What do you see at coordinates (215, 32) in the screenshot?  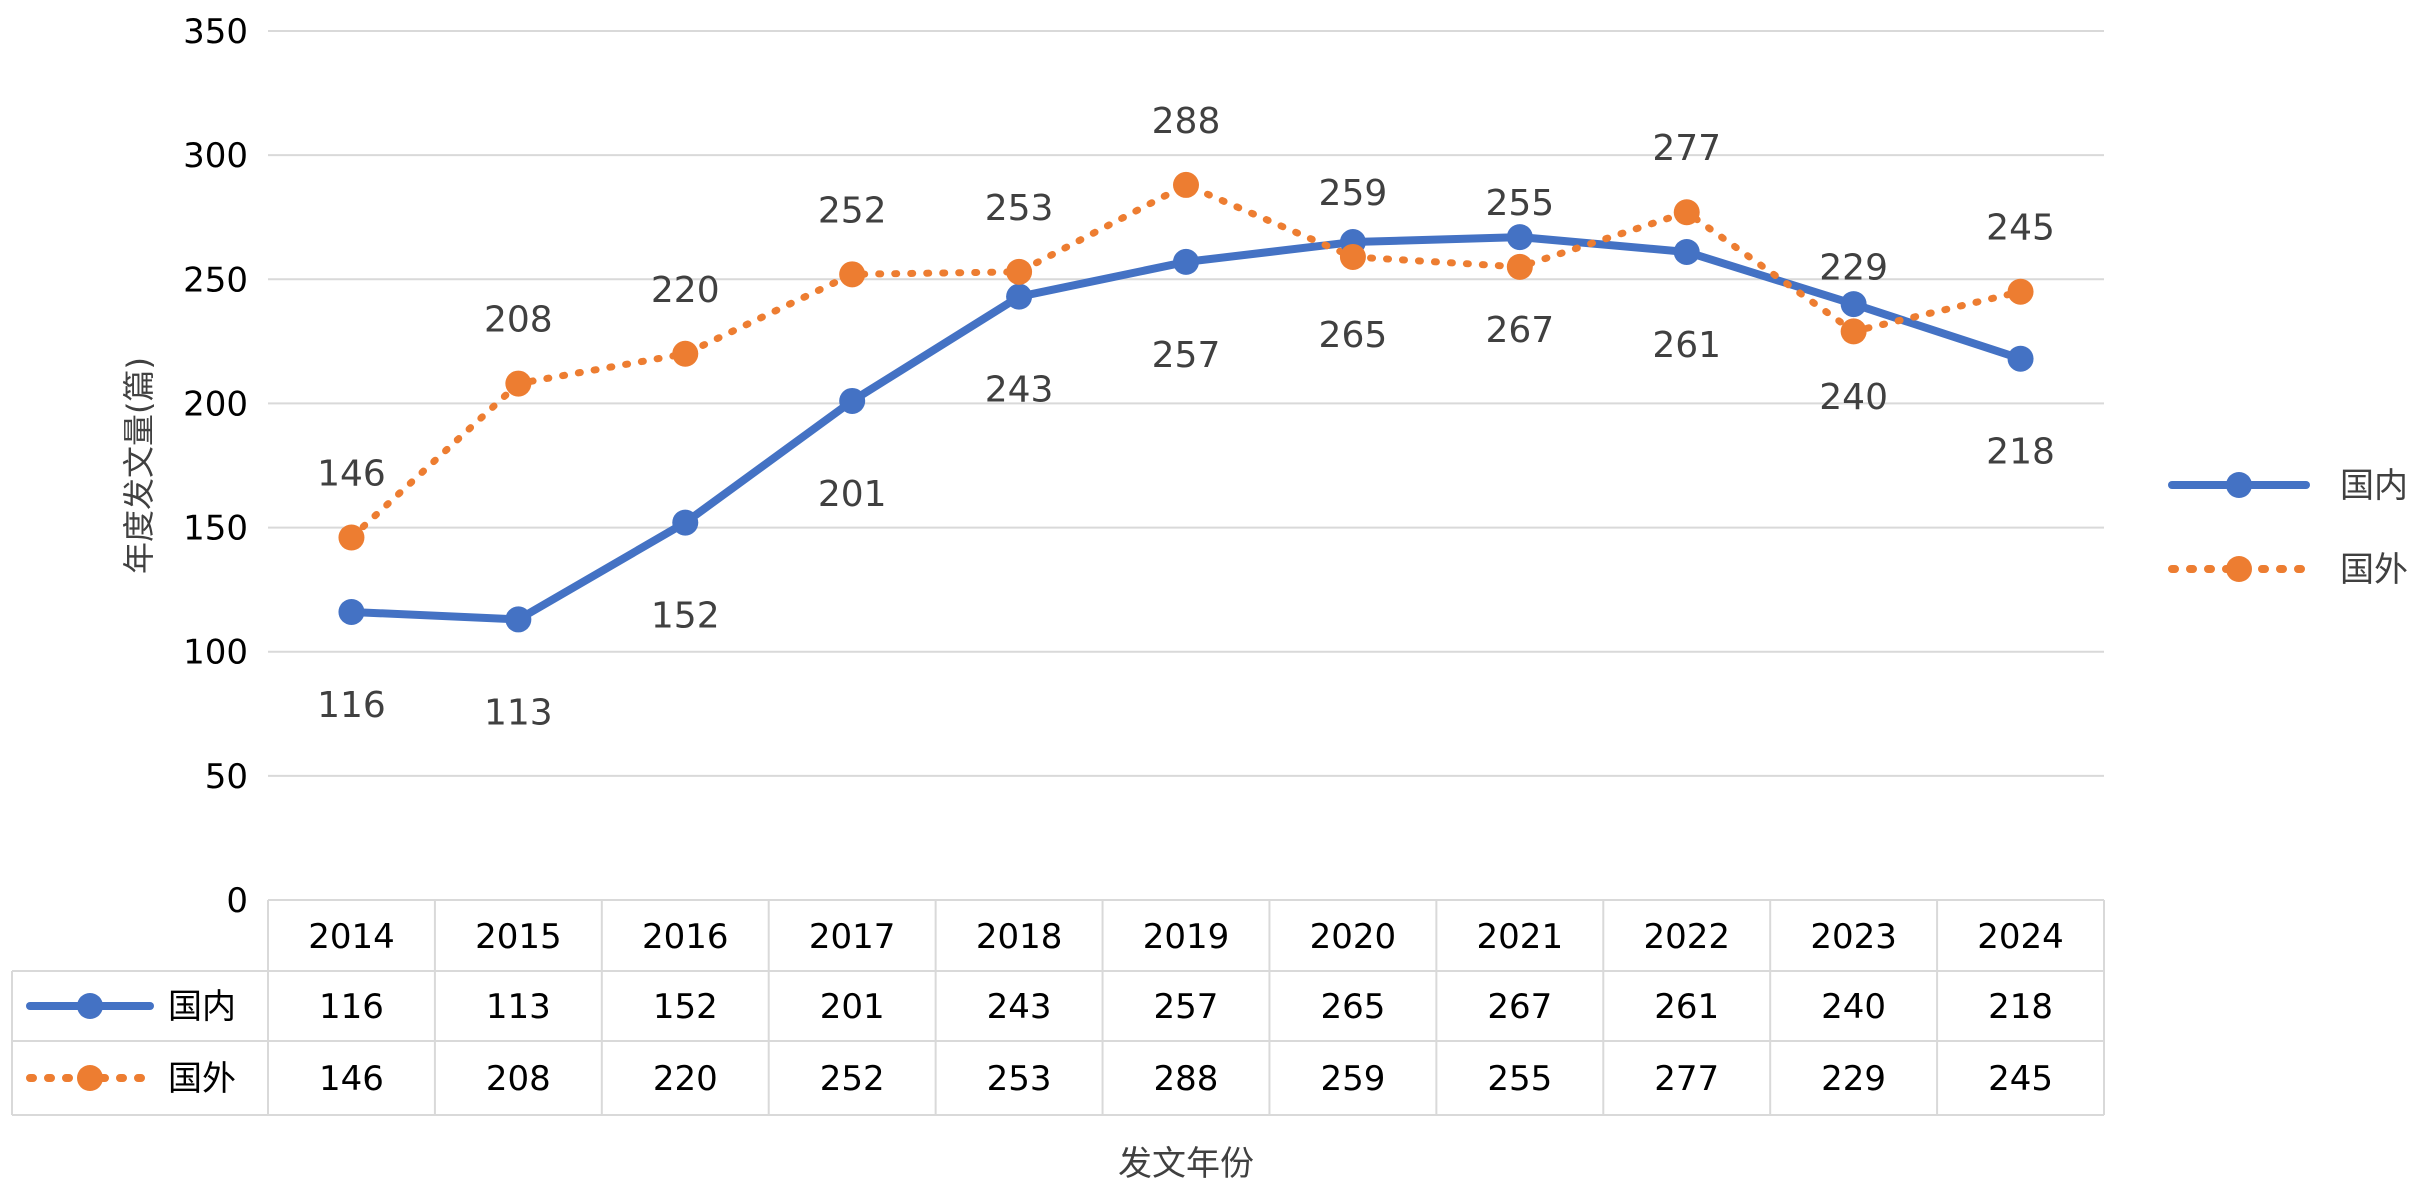 I see `y-tick-label: 350` at bounding box center [215, 32].